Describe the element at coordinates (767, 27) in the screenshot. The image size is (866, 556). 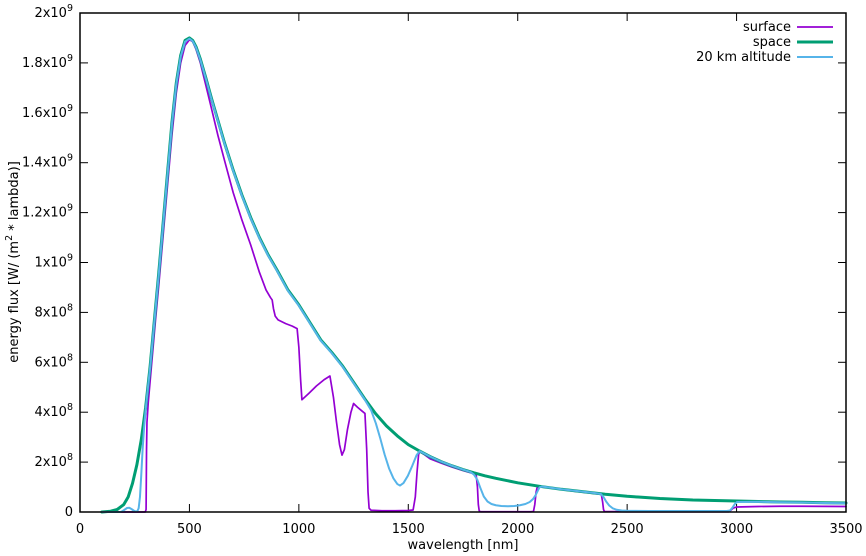
I see `legend-label: surface` at that location.